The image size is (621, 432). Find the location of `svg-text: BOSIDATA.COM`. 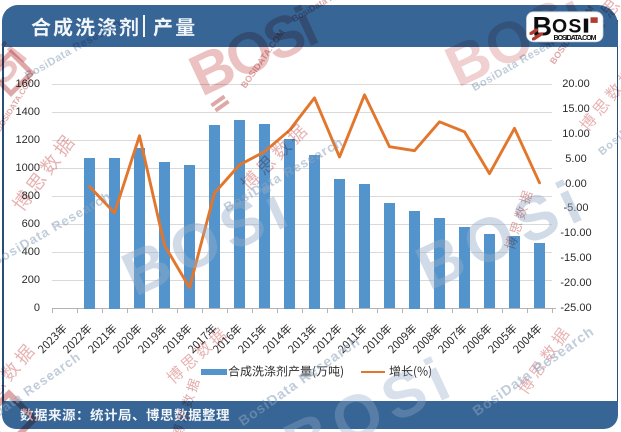

svg-text: BOSIDATA.COM is located at coordinates (574, 37).